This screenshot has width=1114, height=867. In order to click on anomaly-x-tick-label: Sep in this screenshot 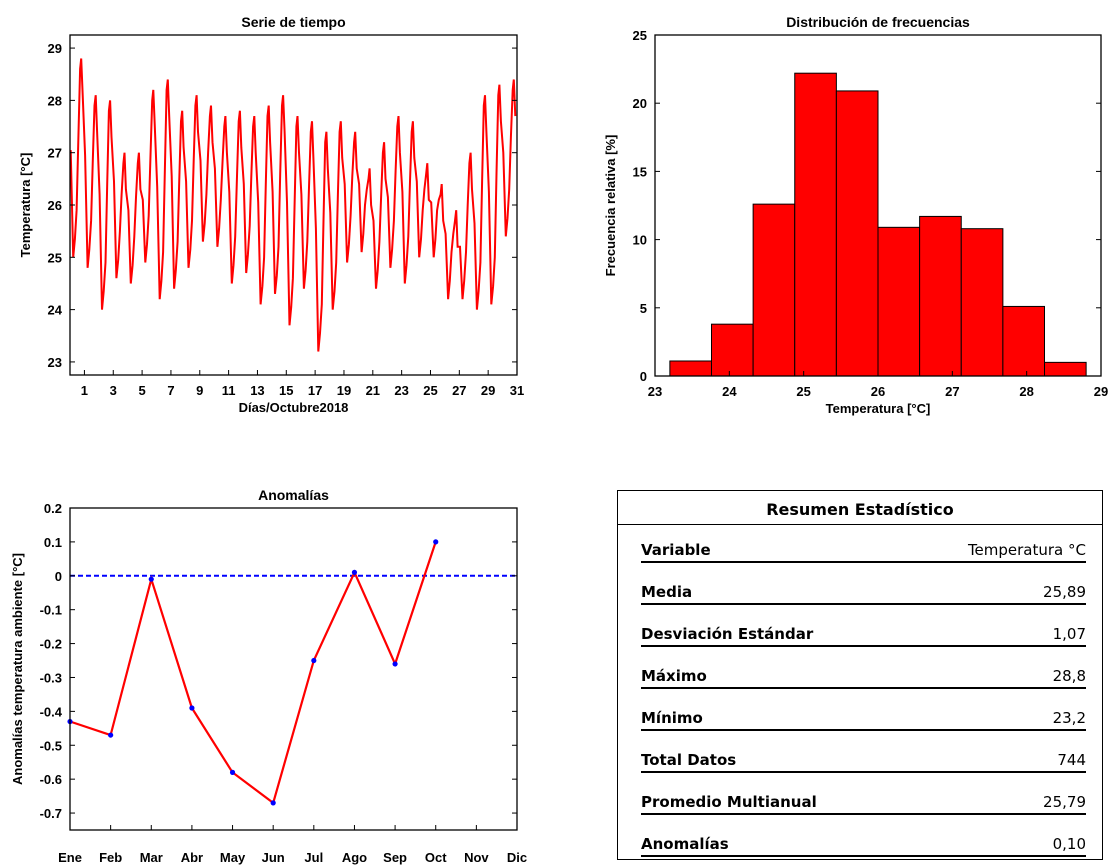, I will do `click(395, 857)`.